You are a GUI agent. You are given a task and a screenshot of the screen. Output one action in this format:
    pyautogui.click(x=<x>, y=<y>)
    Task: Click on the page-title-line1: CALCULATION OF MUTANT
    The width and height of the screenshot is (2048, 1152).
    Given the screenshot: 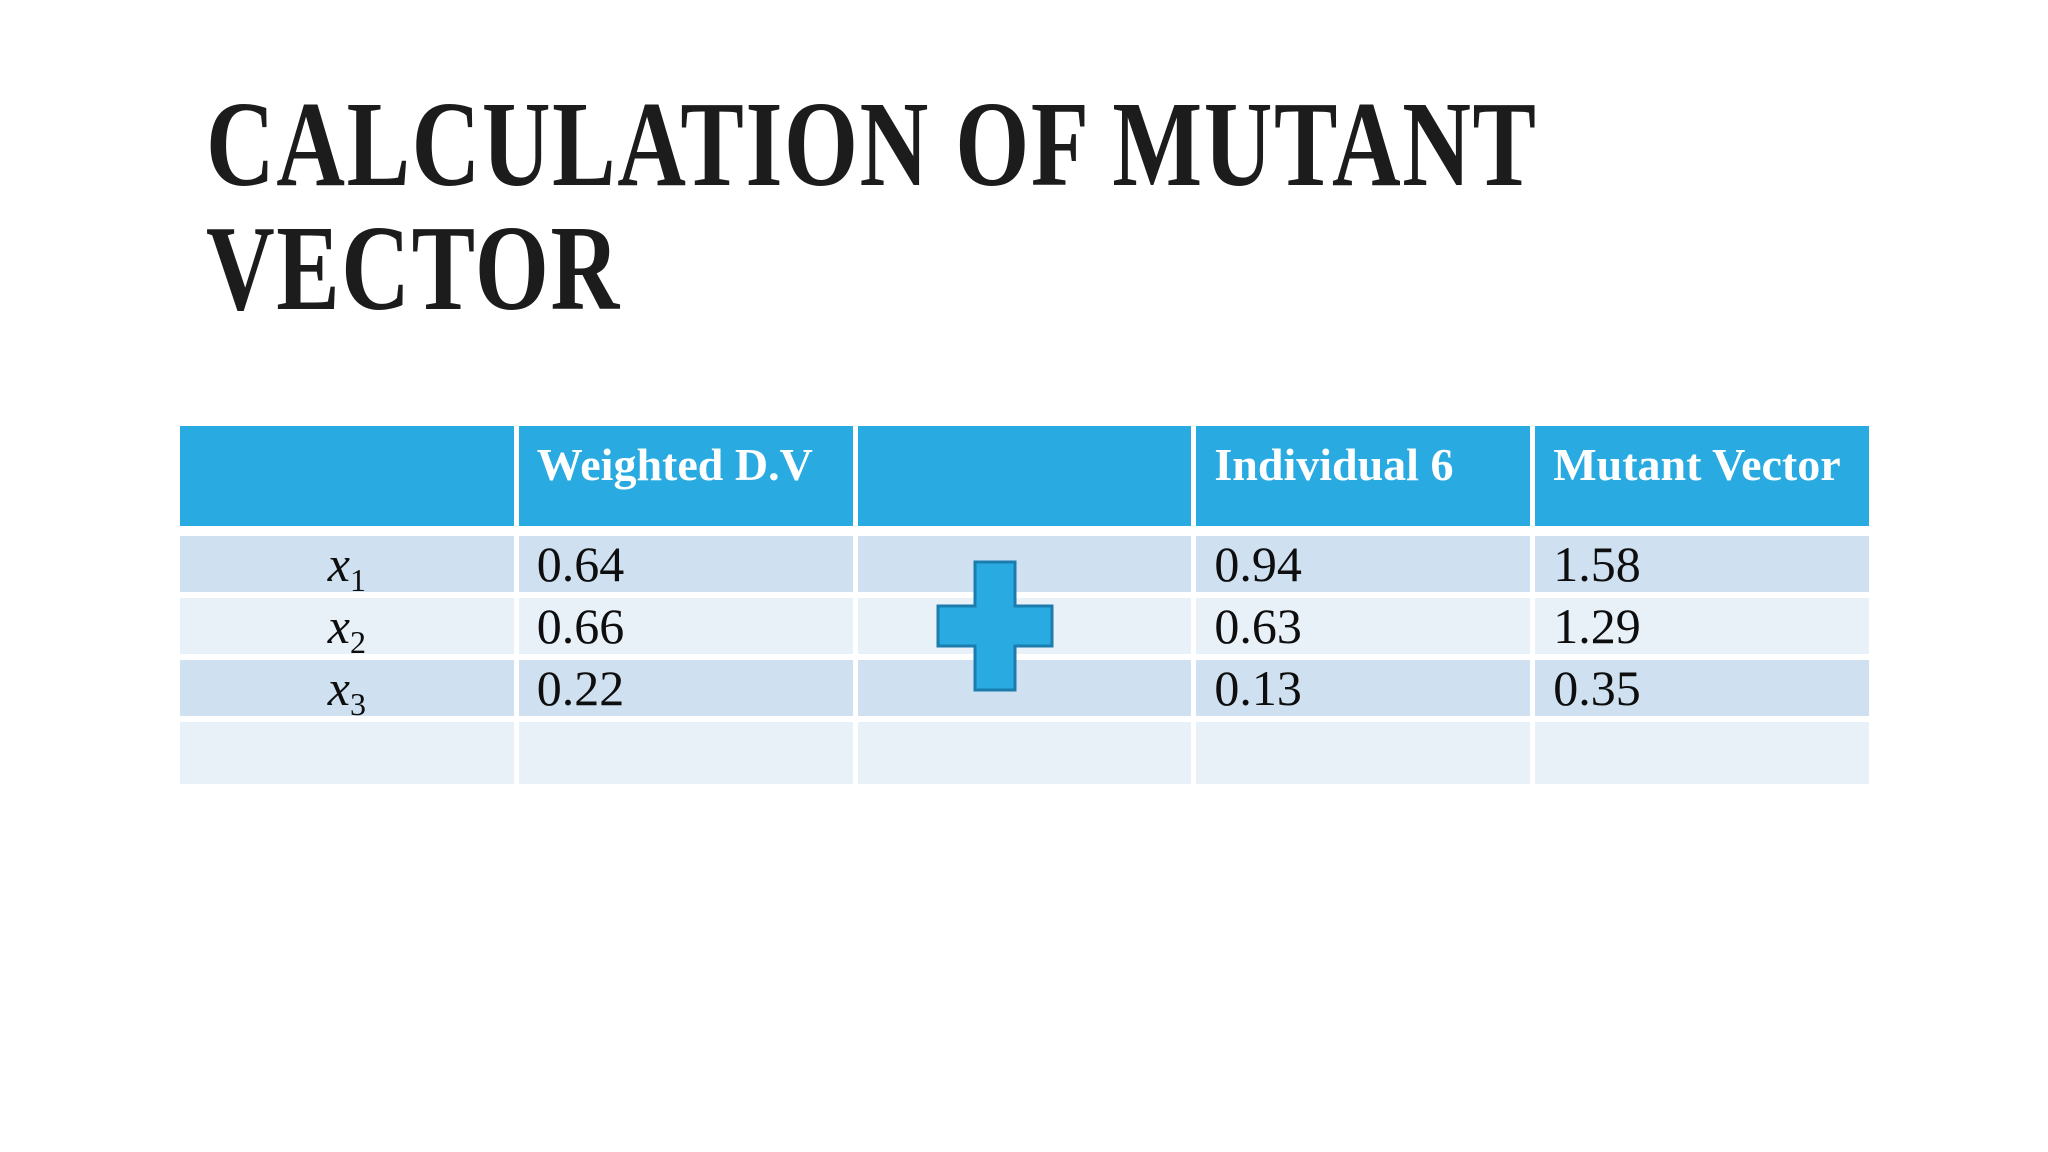 What is the action you would take?
    pyautogui.click(x=872, y=144)
    